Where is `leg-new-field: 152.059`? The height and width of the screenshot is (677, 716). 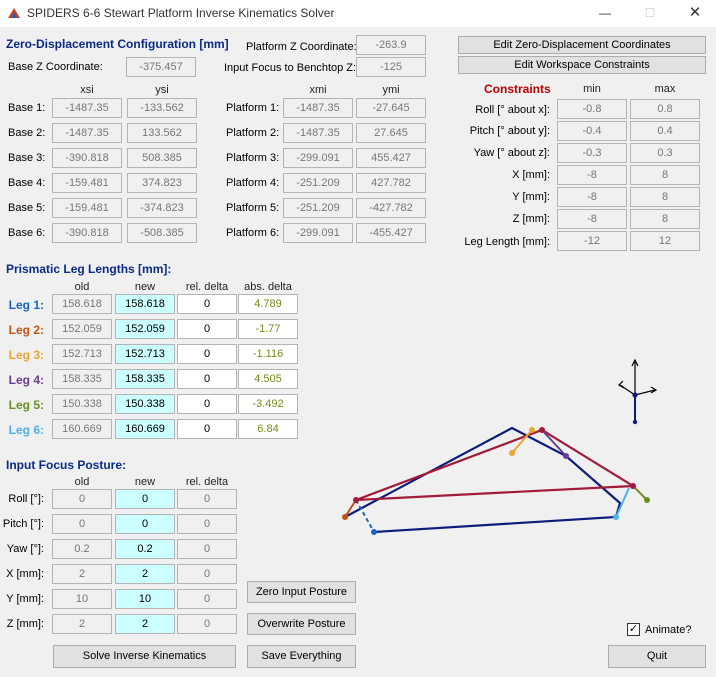 leg-new-field: 152.059 is located at coordinates (145, 329).